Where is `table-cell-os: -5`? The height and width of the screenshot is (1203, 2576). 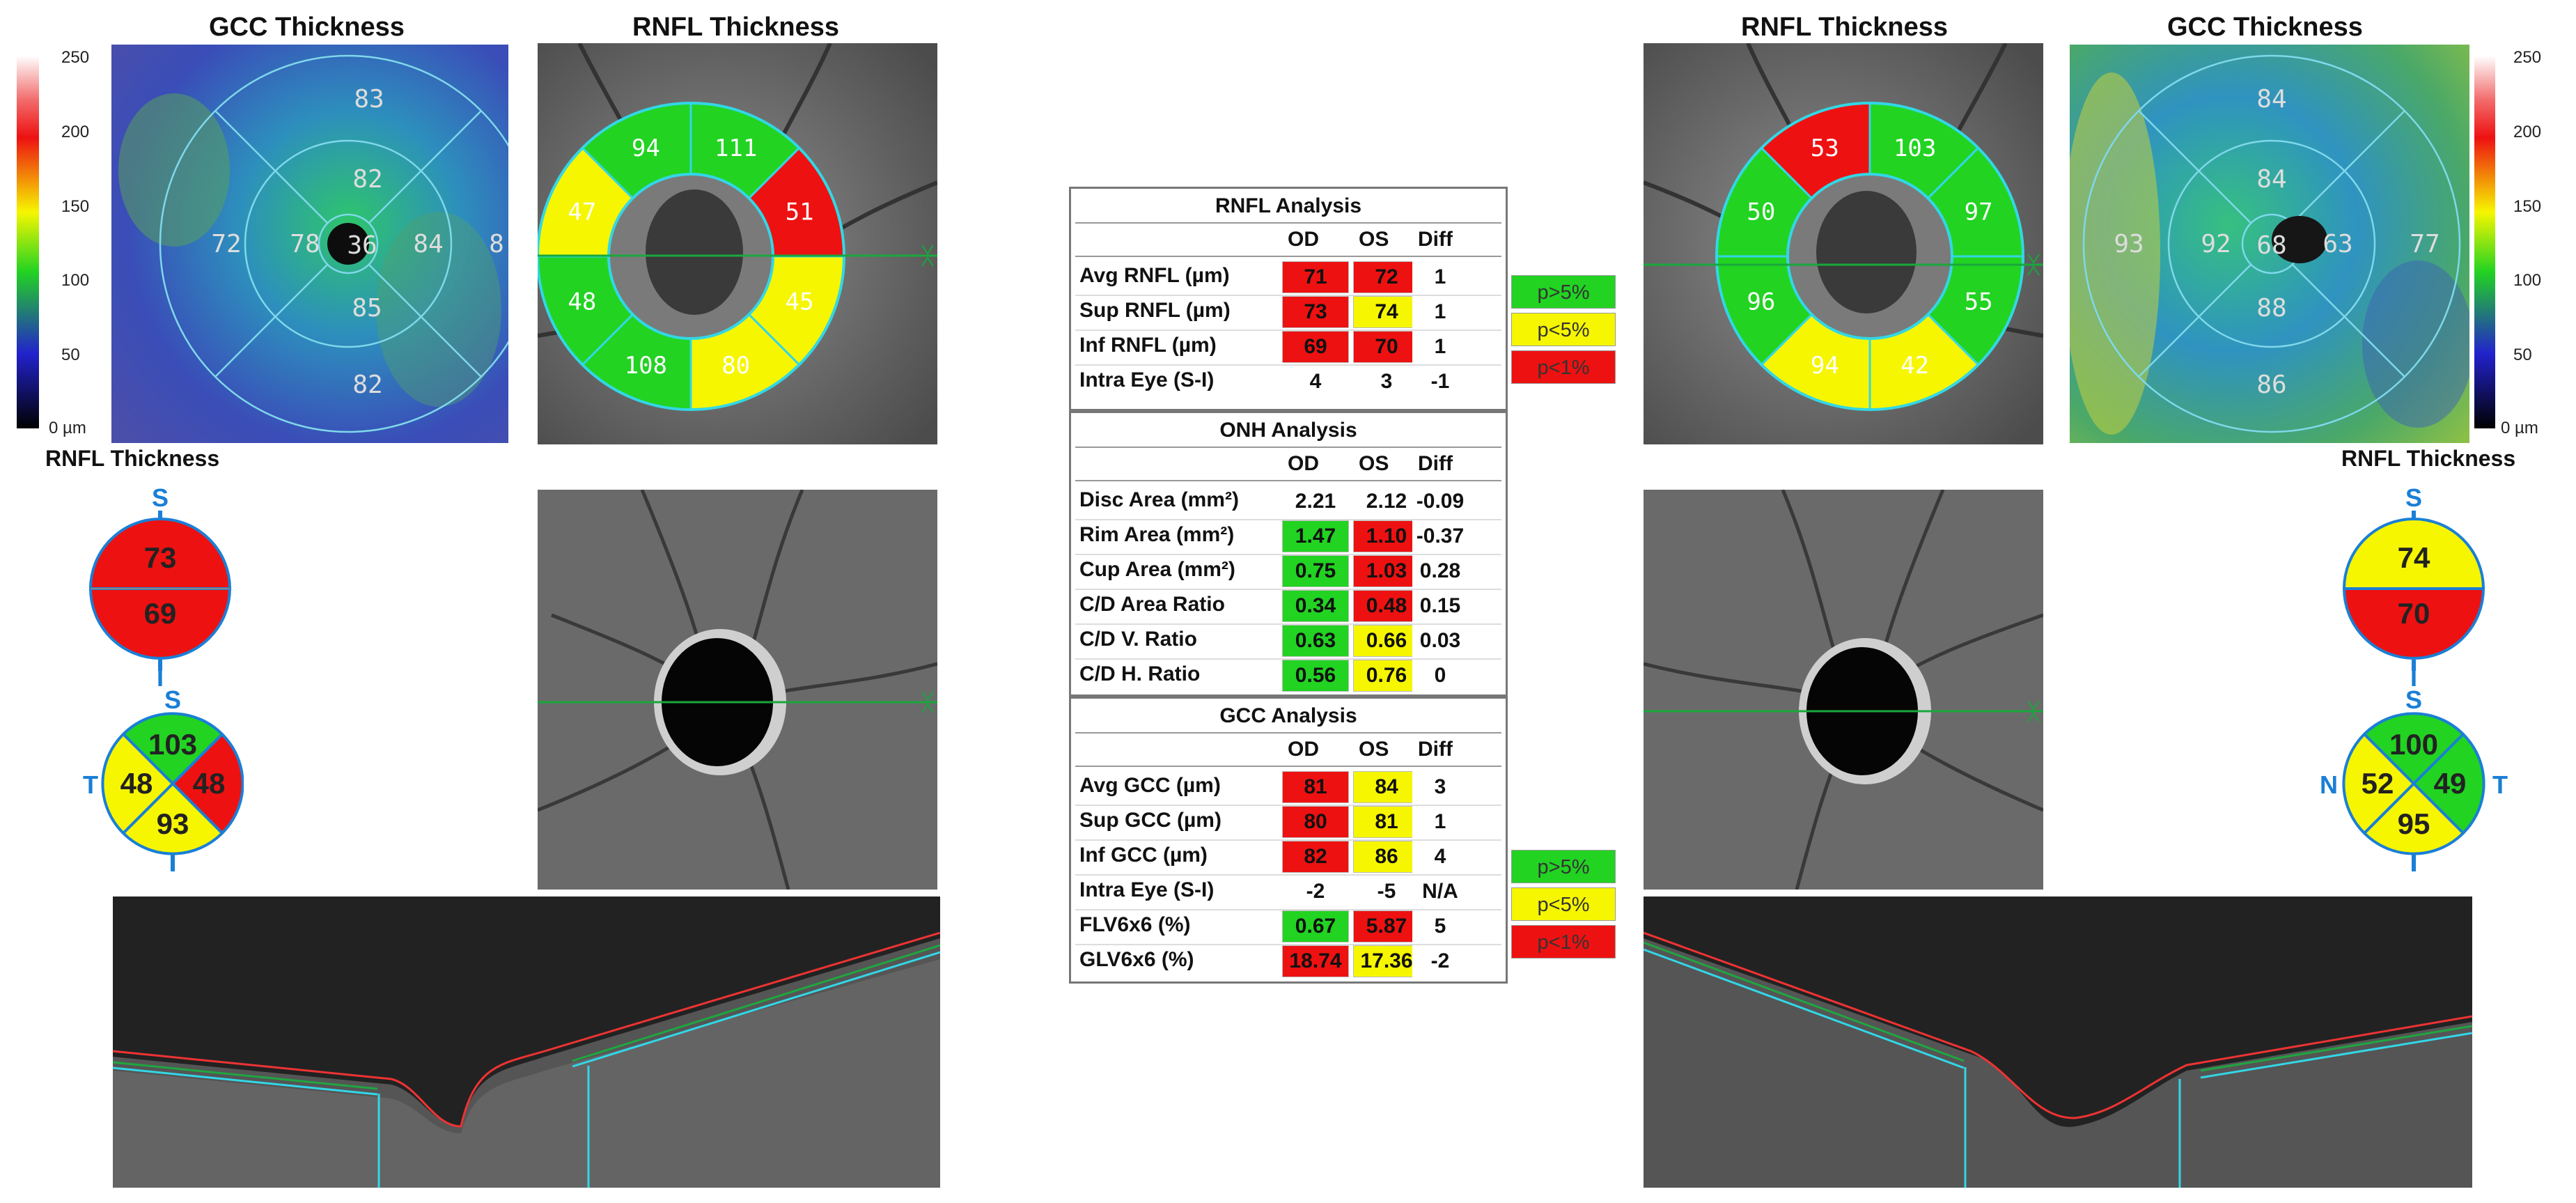
table-cell-os: -5 is located at coordinates (1386, 892).